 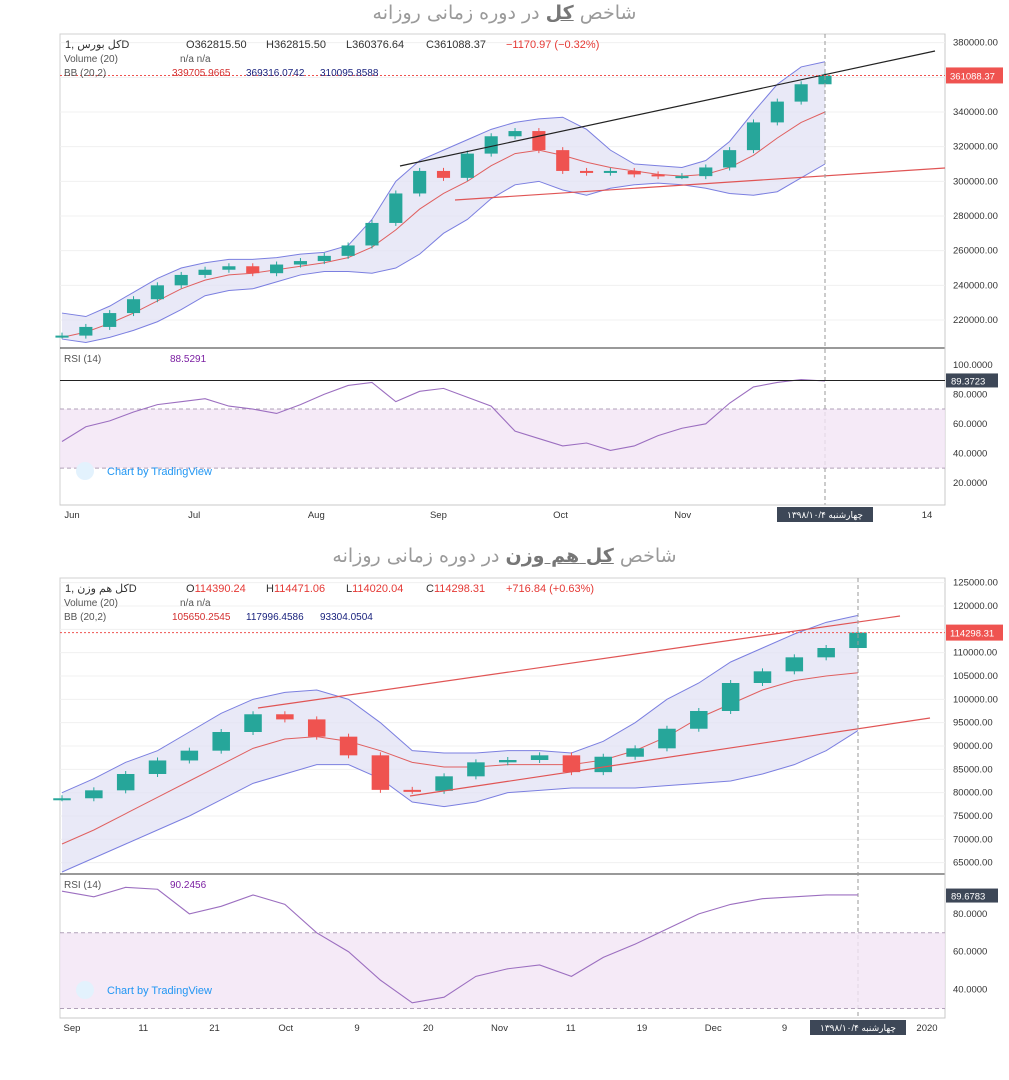 I want to click on last-price-value: 114298.31, so click(x=972, y=634).